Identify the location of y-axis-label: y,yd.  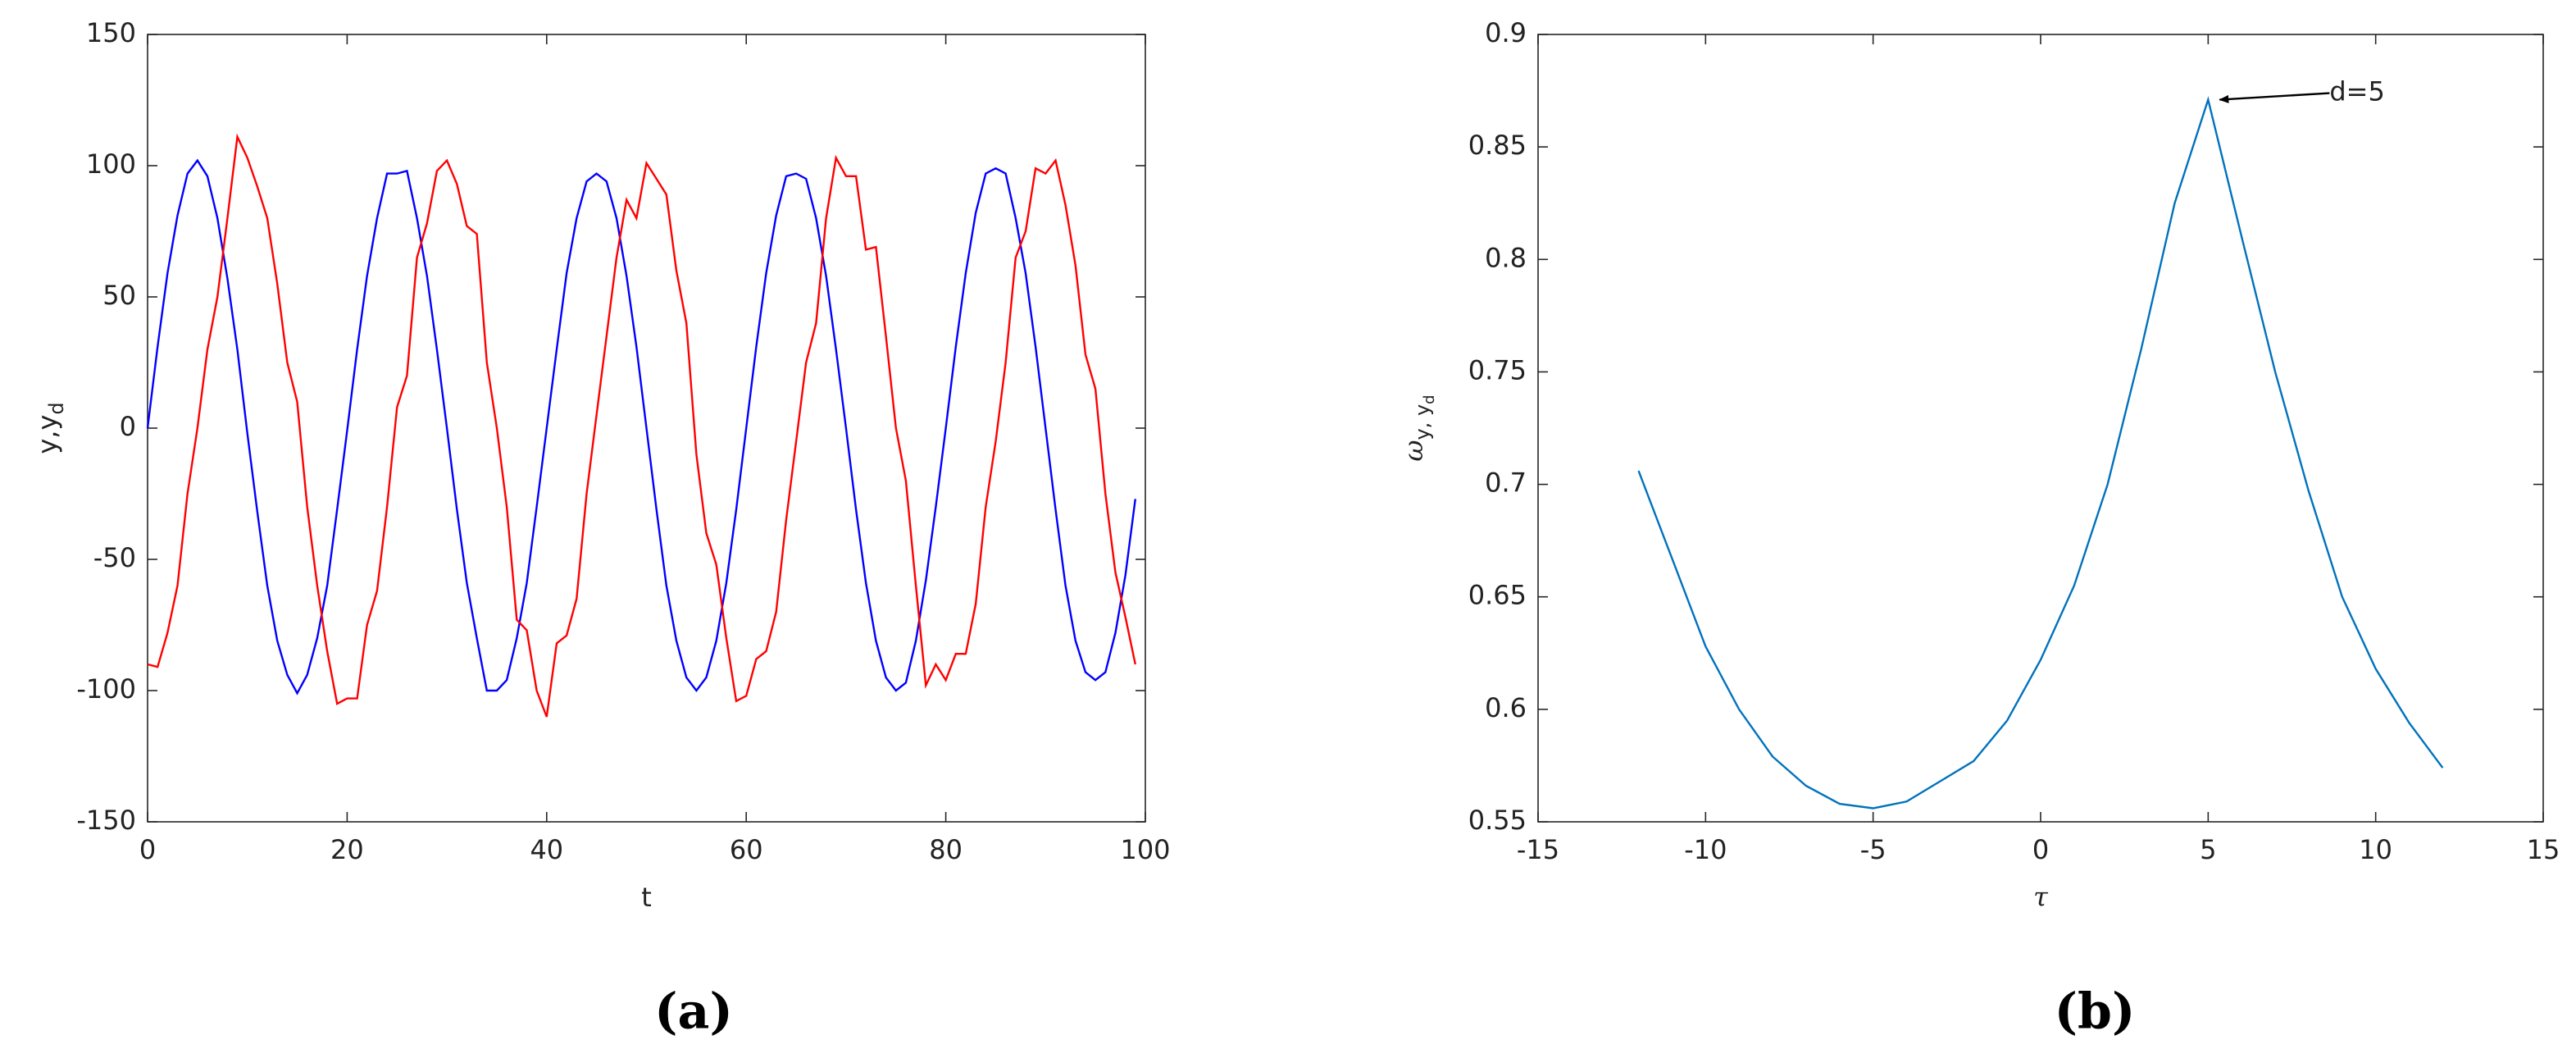
(50, 428).